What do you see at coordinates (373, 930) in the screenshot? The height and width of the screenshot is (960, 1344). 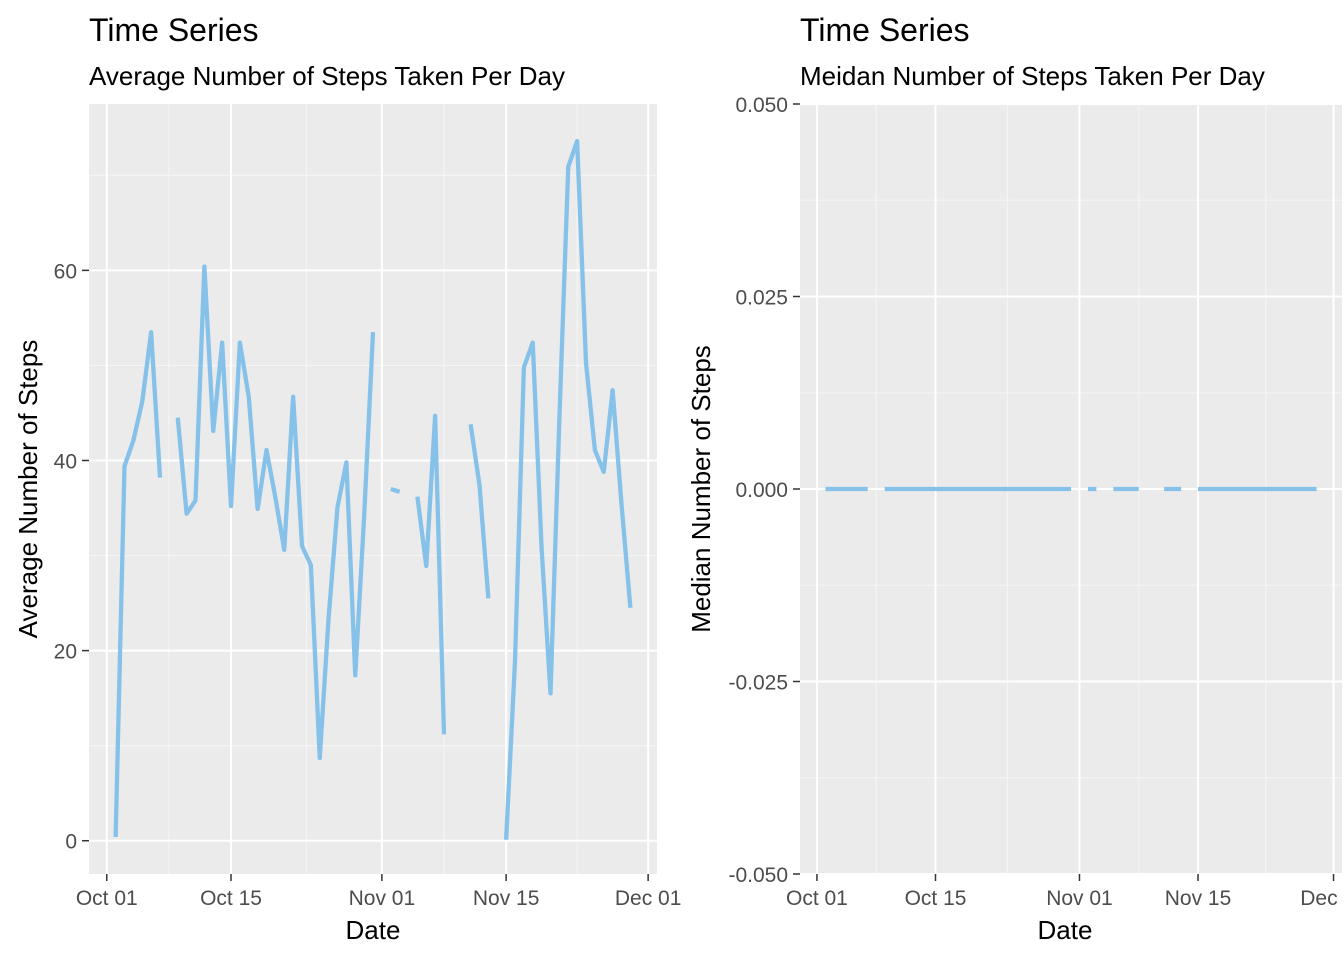 I see `chart-left-x-axis-title: Date` at bounding box center [373, 930].